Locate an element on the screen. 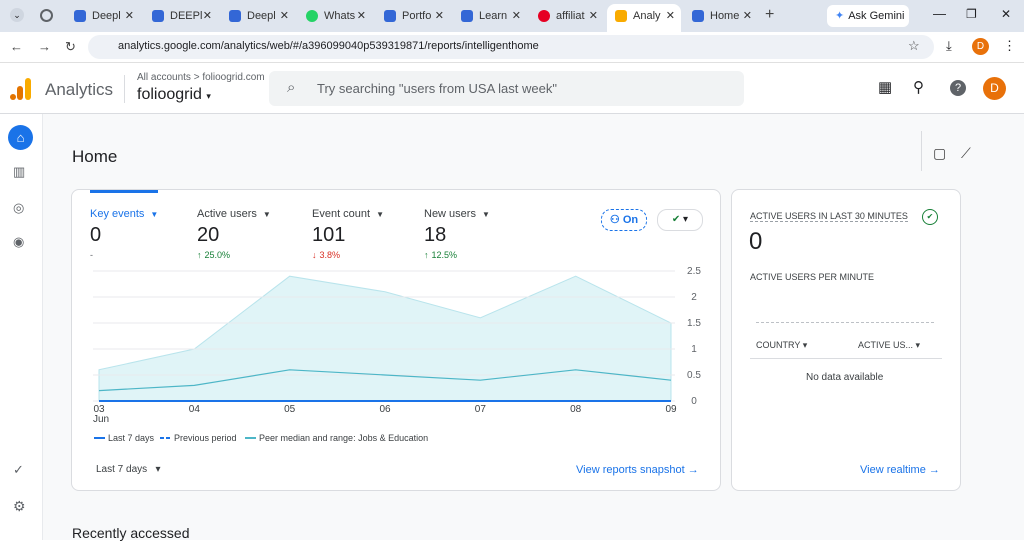  insights: ⚲ is located at coordinates (918, 87).